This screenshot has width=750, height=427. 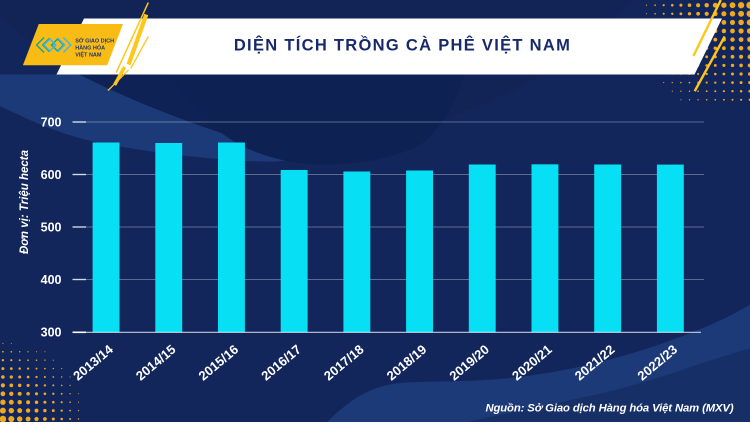 What do you see at coordinates (88, 54) in the screenshot?
I see `svg-text: VIỆT NAM` at bounding box center [88, 54].